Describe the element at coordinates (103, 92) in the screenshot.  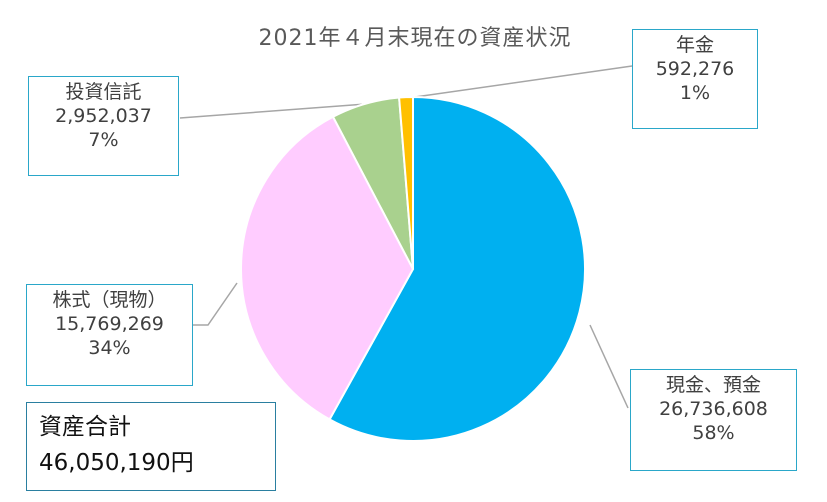
I see `slice-label-investment-trust-name: 投資信託` at that location.